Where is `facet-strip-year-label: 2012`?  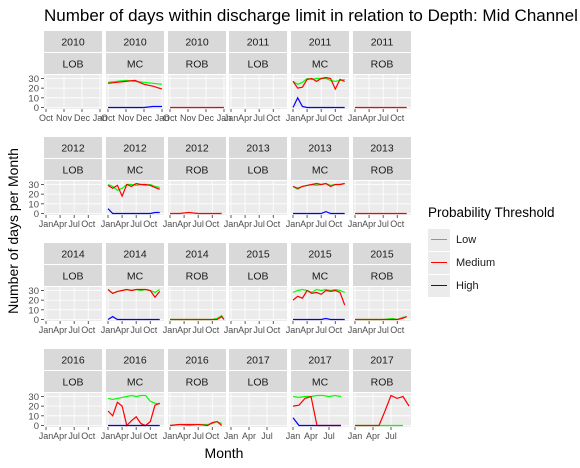 facet-strip-year-label: 2012 is located at coordinates (197, 149).